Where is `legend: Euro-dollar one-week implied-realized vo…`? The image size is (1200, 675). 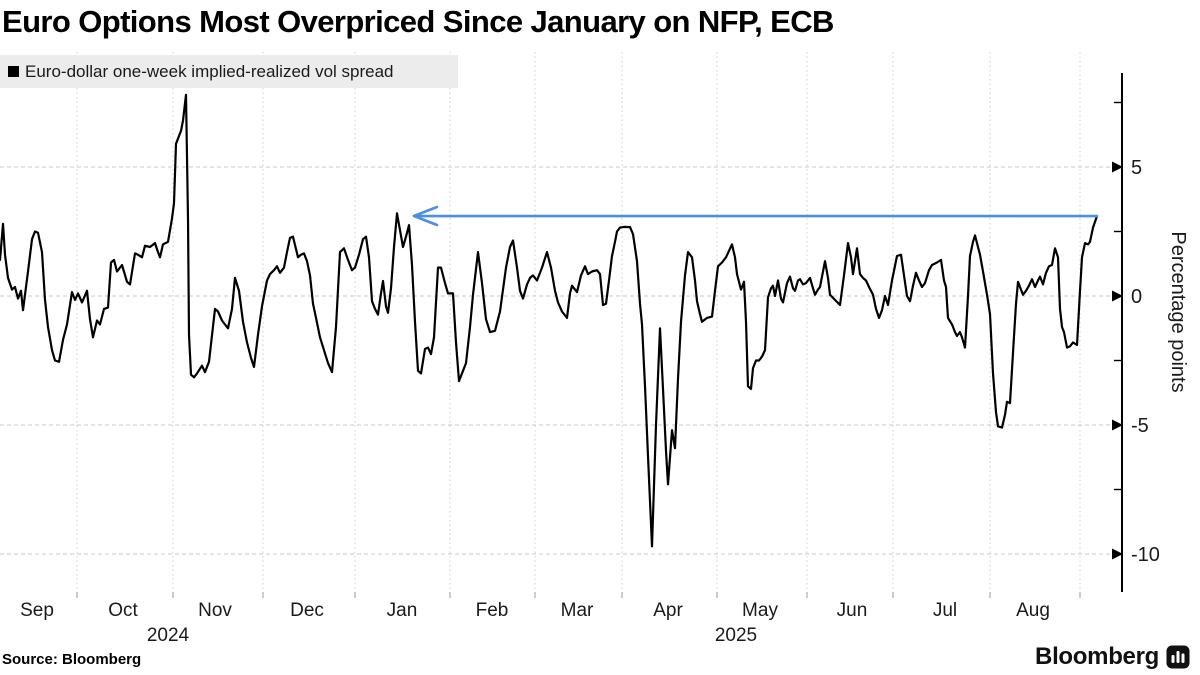
legend: Euro-dollar one-week implied-realized vo… is located at coordinates (229, 71).